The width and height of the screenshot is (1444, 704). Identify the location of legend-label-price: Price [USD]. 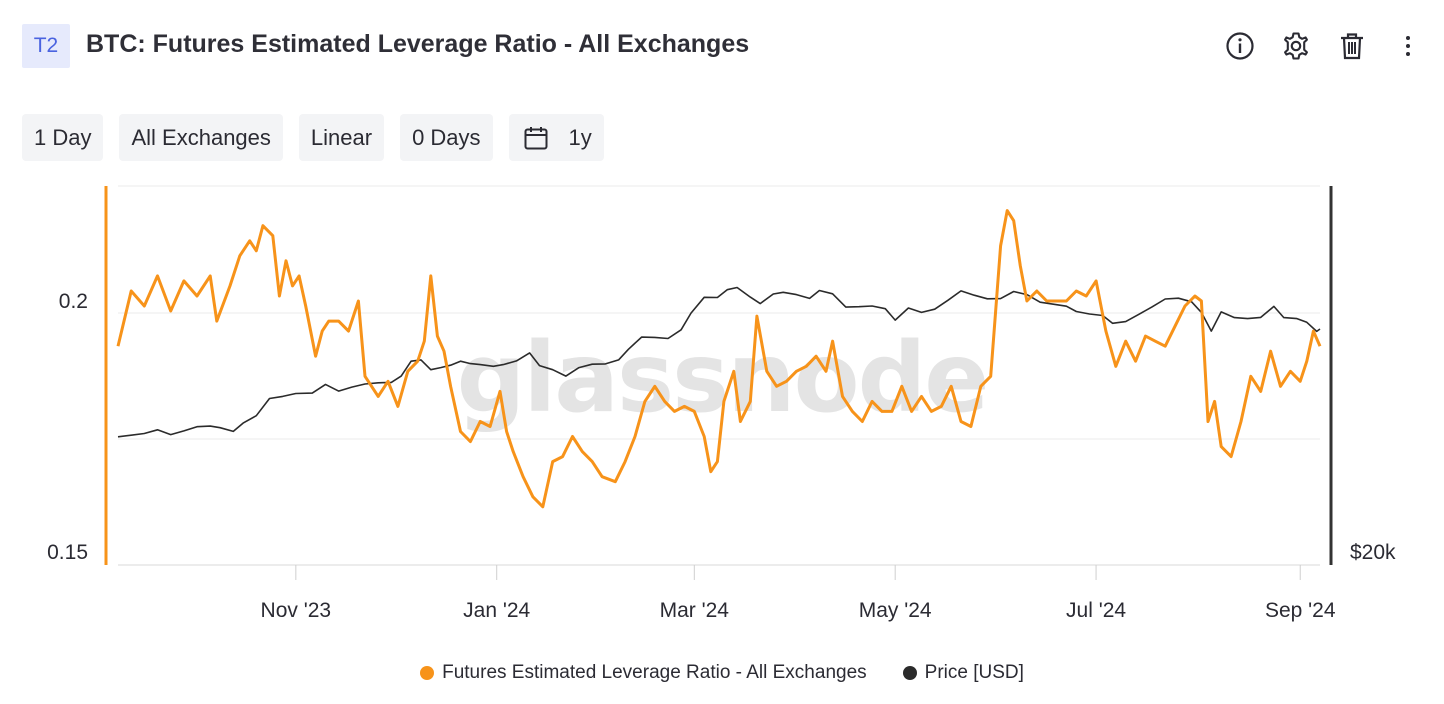
(974, 672).